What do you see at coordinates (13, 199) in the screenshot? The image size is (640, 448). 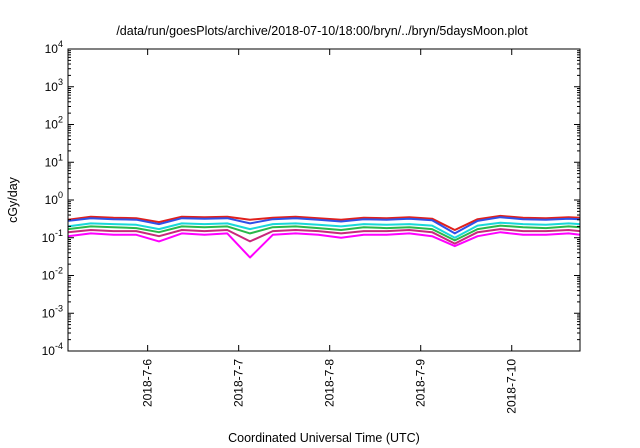 I see `y-axis-label: cGy/day` at bounding box center [13, 199].